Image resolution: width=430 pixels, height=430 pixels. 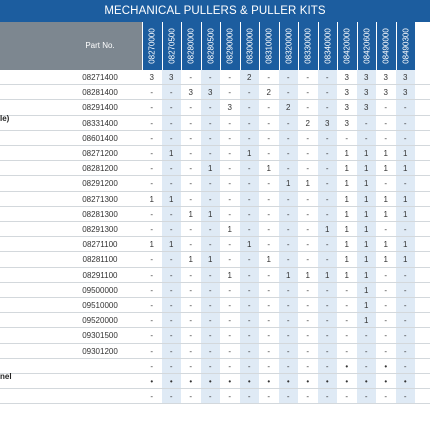 I want to click on column-header-label: 08310000, so click(x=269, y=46).